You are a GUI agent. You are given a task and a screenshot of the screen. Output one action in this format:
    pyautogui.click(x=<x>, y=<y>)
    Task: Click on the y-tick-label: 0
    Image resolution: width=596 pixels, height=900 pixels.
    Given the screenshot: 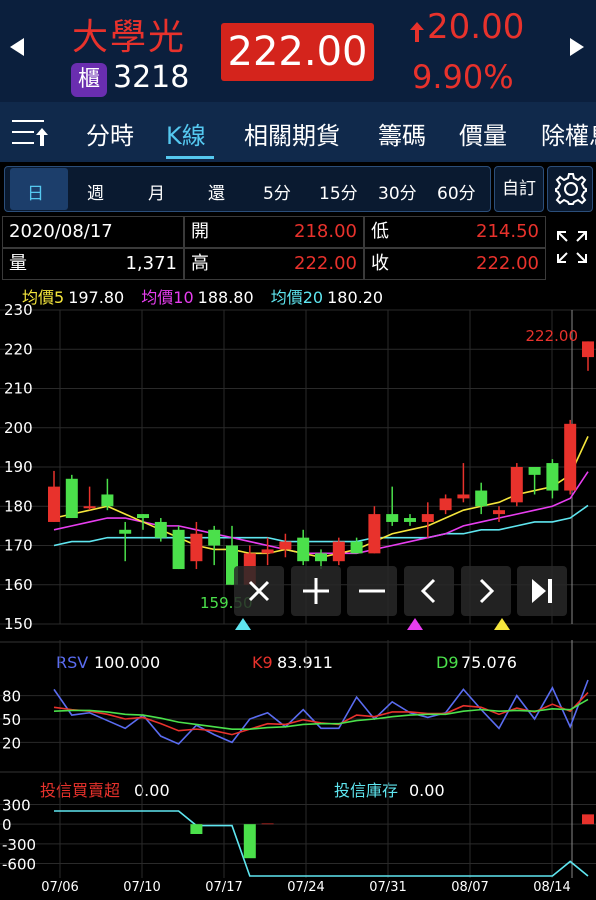 What is the action you would take?
    pyautogui.click(x=7, y=825)
    